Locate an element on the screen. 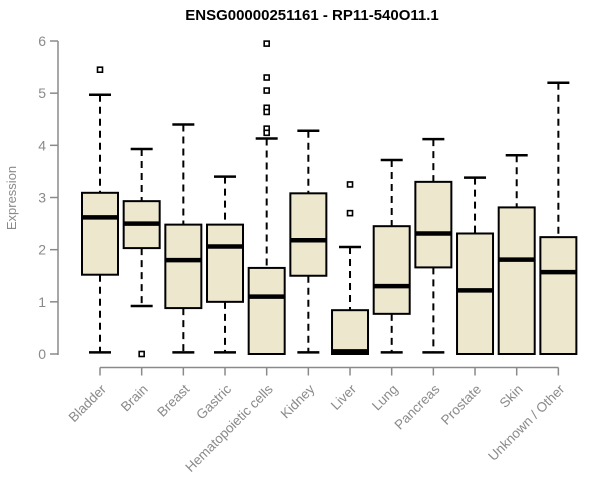  box-group-skin is located at coordinates (516, 254).